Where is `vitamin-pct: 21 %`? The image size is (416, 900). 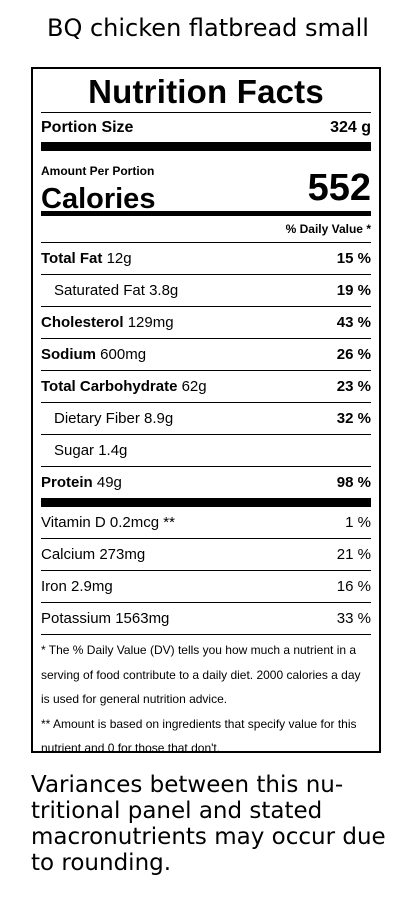 vitamin-pct: 21 % is located at coordinates (353, 554).